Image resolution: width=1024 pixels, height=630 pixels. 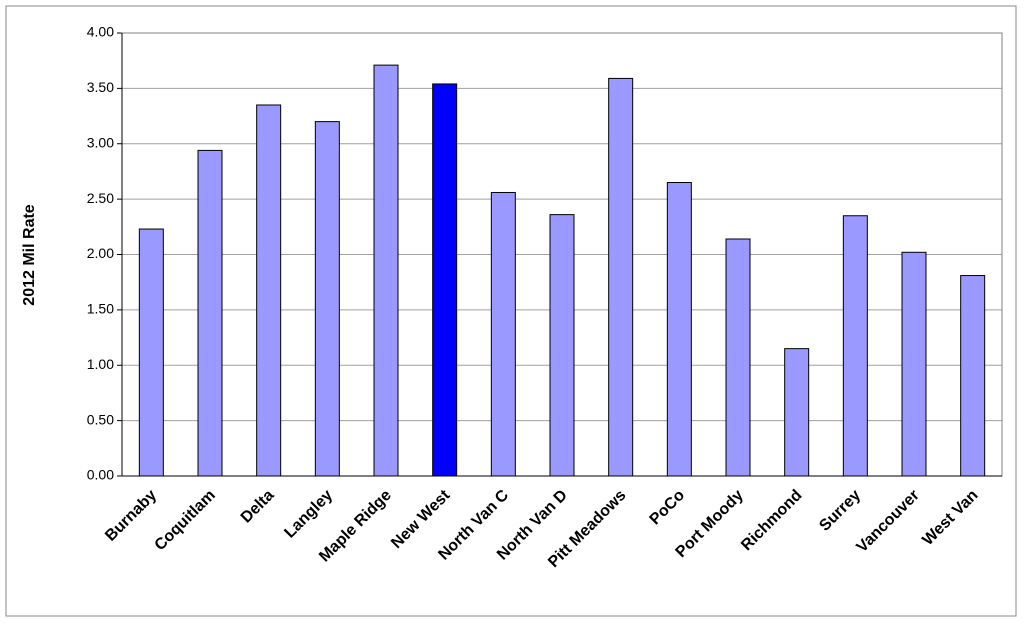 I want to click on y-axis-label: 2012 Mil Rate, so click(x=29, y=254).